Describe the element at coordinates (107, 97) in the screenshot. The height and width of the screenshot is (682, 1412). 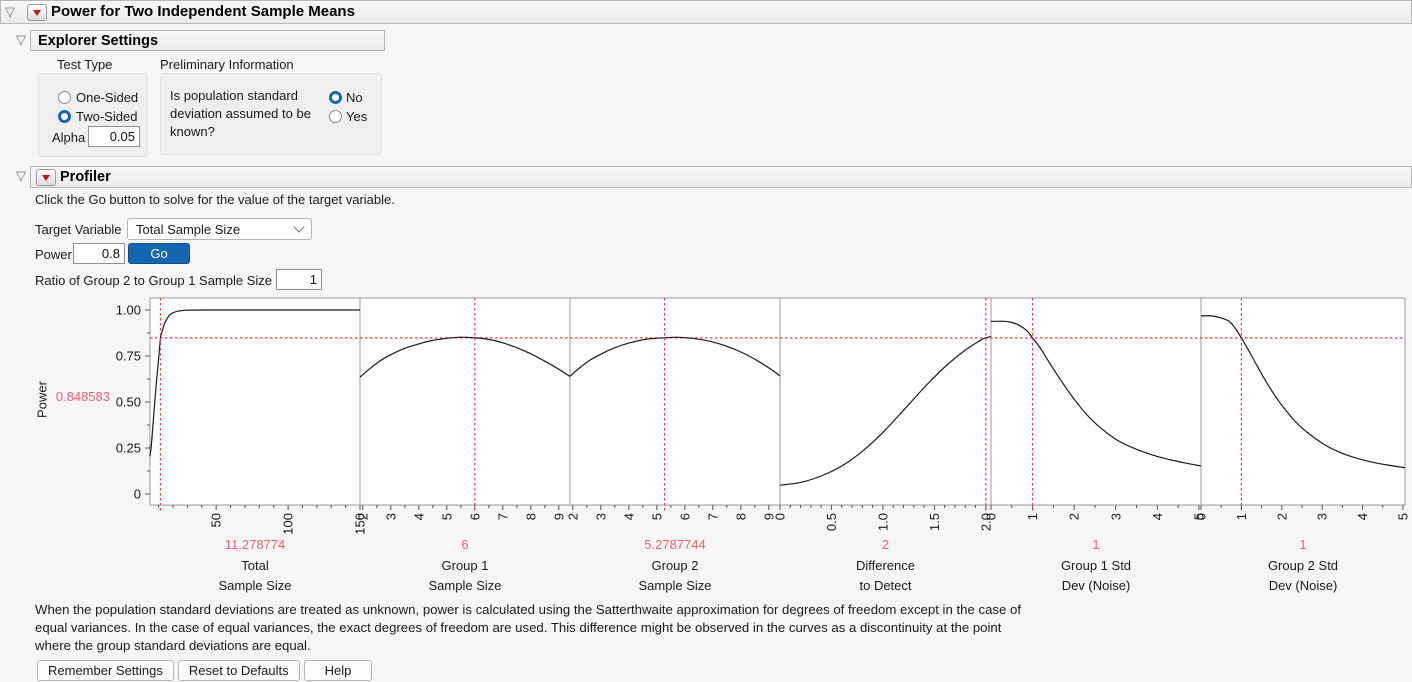
I see `one-sided-label: One-Sided` at that location.